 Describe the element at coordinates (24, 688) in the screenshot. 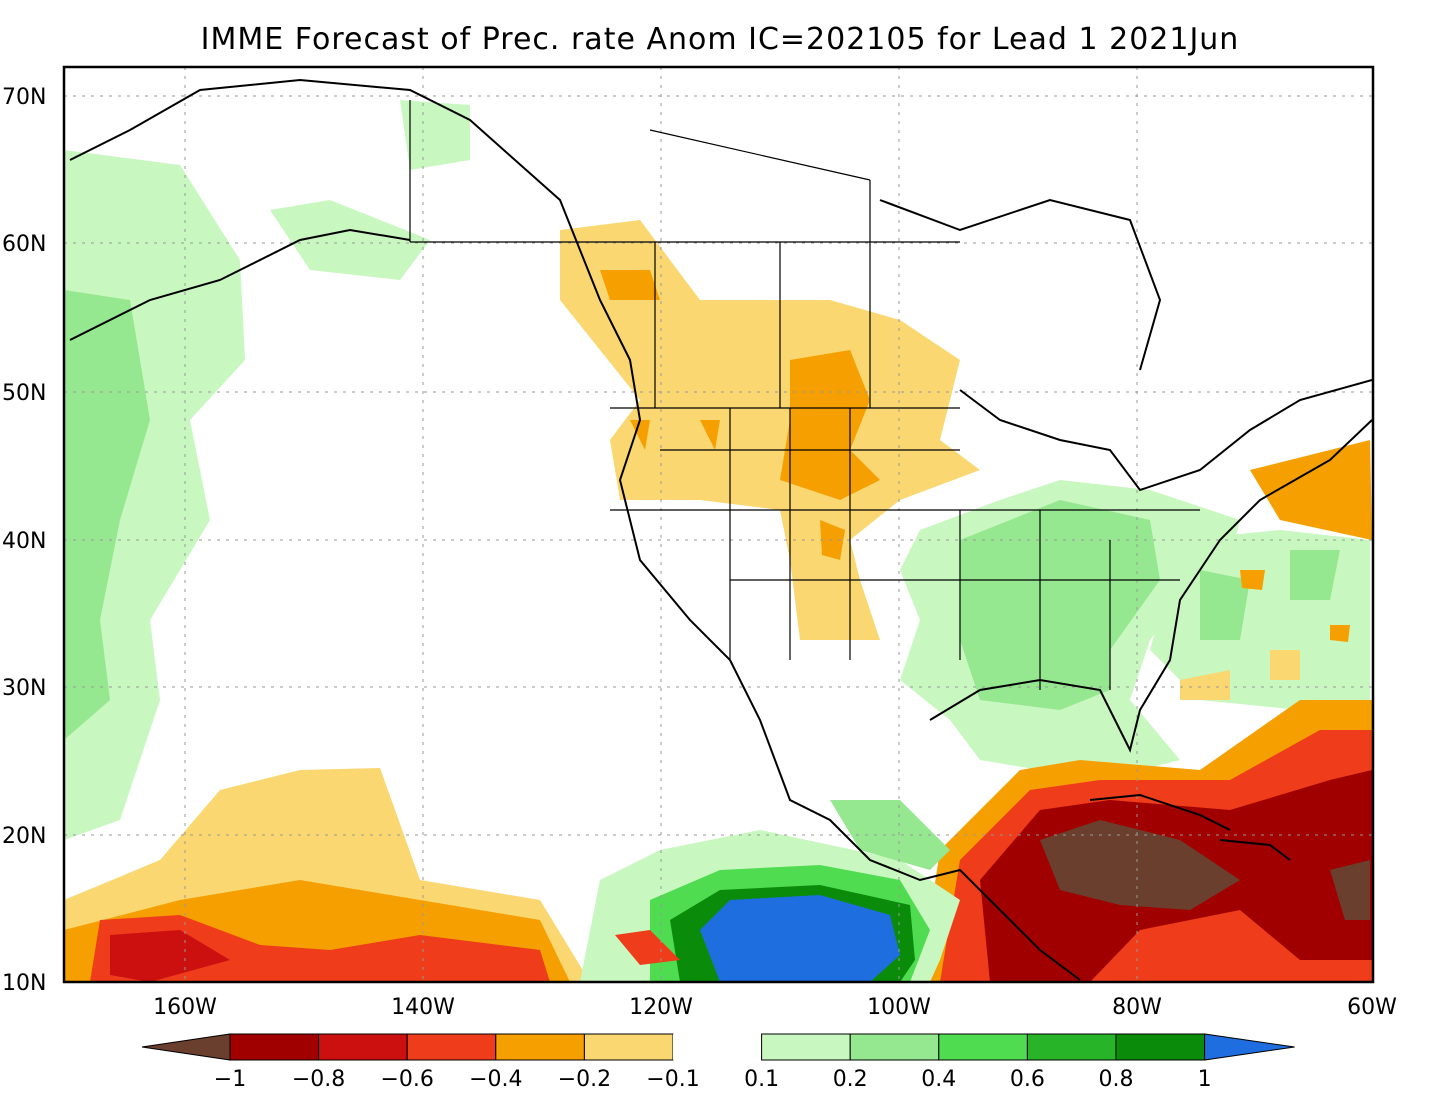

I see `lat-label: 30N` at that location.